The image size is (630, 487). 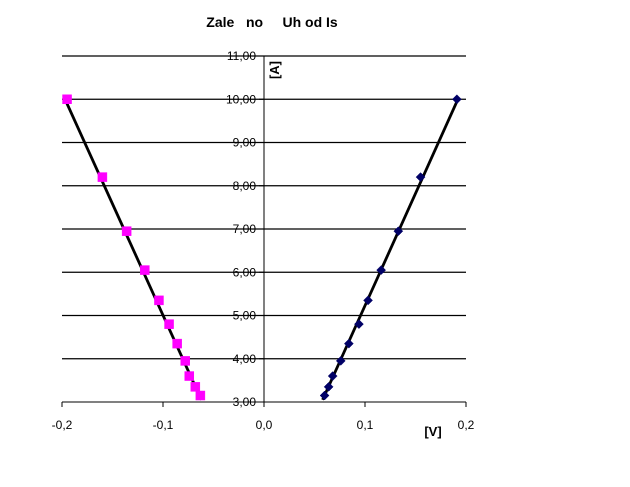 What do you see at coordinates (245, 359) in the screenshot?
I see `y-tick-label: 4,00` at bounding box center [245, 359].